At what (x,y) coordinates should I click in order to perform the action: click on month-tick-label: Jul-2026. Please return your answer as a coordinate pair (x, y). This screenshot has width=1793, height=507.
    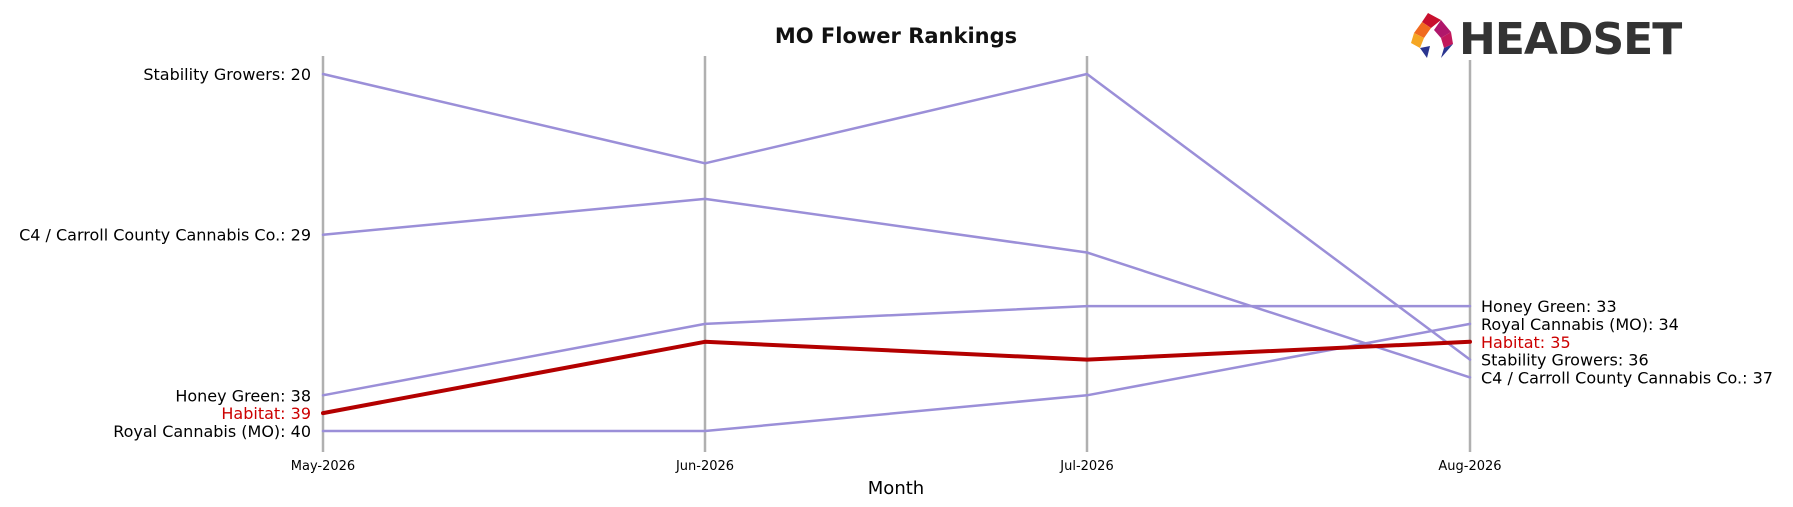
    Looking at the image, I should click on (1086, 466).